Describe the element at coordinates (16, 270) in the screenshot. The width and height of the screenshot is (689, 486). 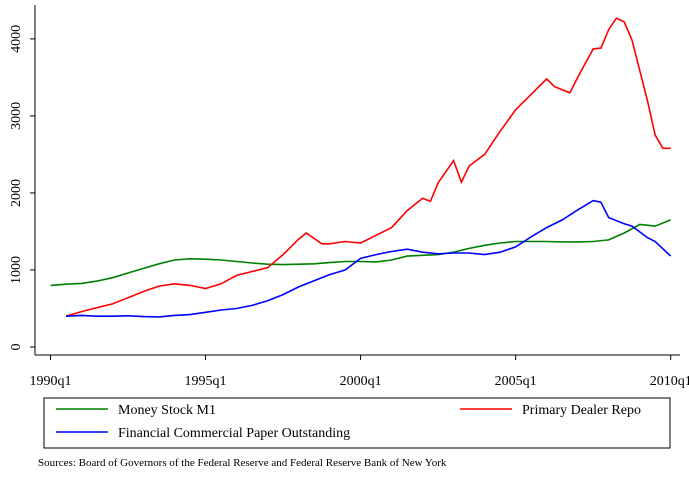
I see `y-tick-label: 1000` at that location.